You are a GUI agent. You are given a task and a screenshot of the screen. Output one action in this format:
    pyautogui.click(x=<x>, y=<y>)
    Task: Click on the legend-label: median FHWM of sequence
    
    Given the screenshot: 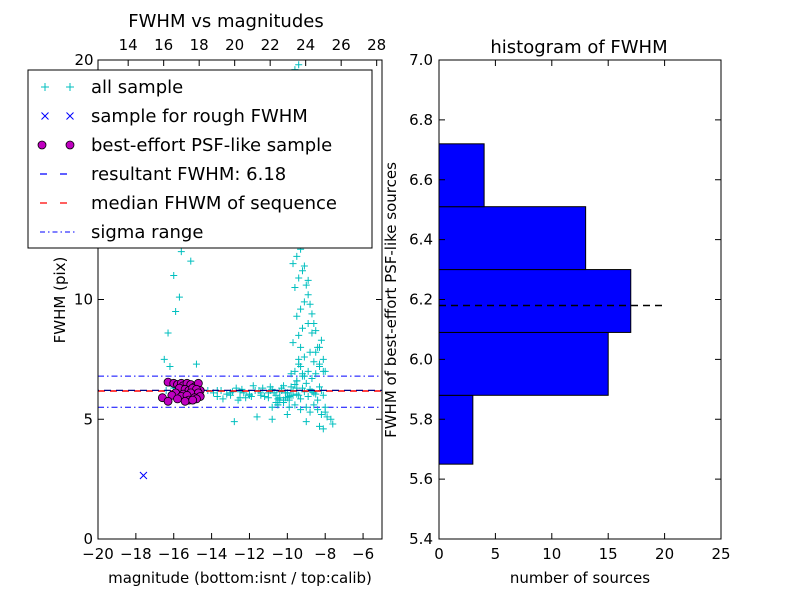 What is the action you would take?
    pyautogui.click(x=214, y=203)
    